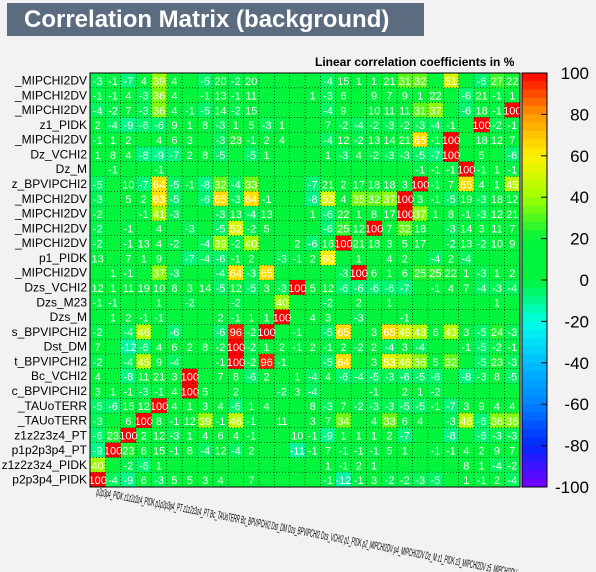 This screenshot has height=572, width=596. What do you see at coordinates (144, 289) in the screenshot?
I see `cell-value-label: 19` at bounding box center [144, 289].